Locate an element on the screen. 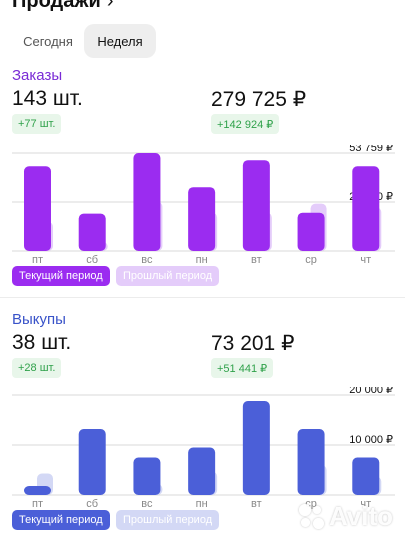 Image resolution: width=405 pixels, height=540 pixels. page-title: Продажи › is located at coordinates (63, 6).